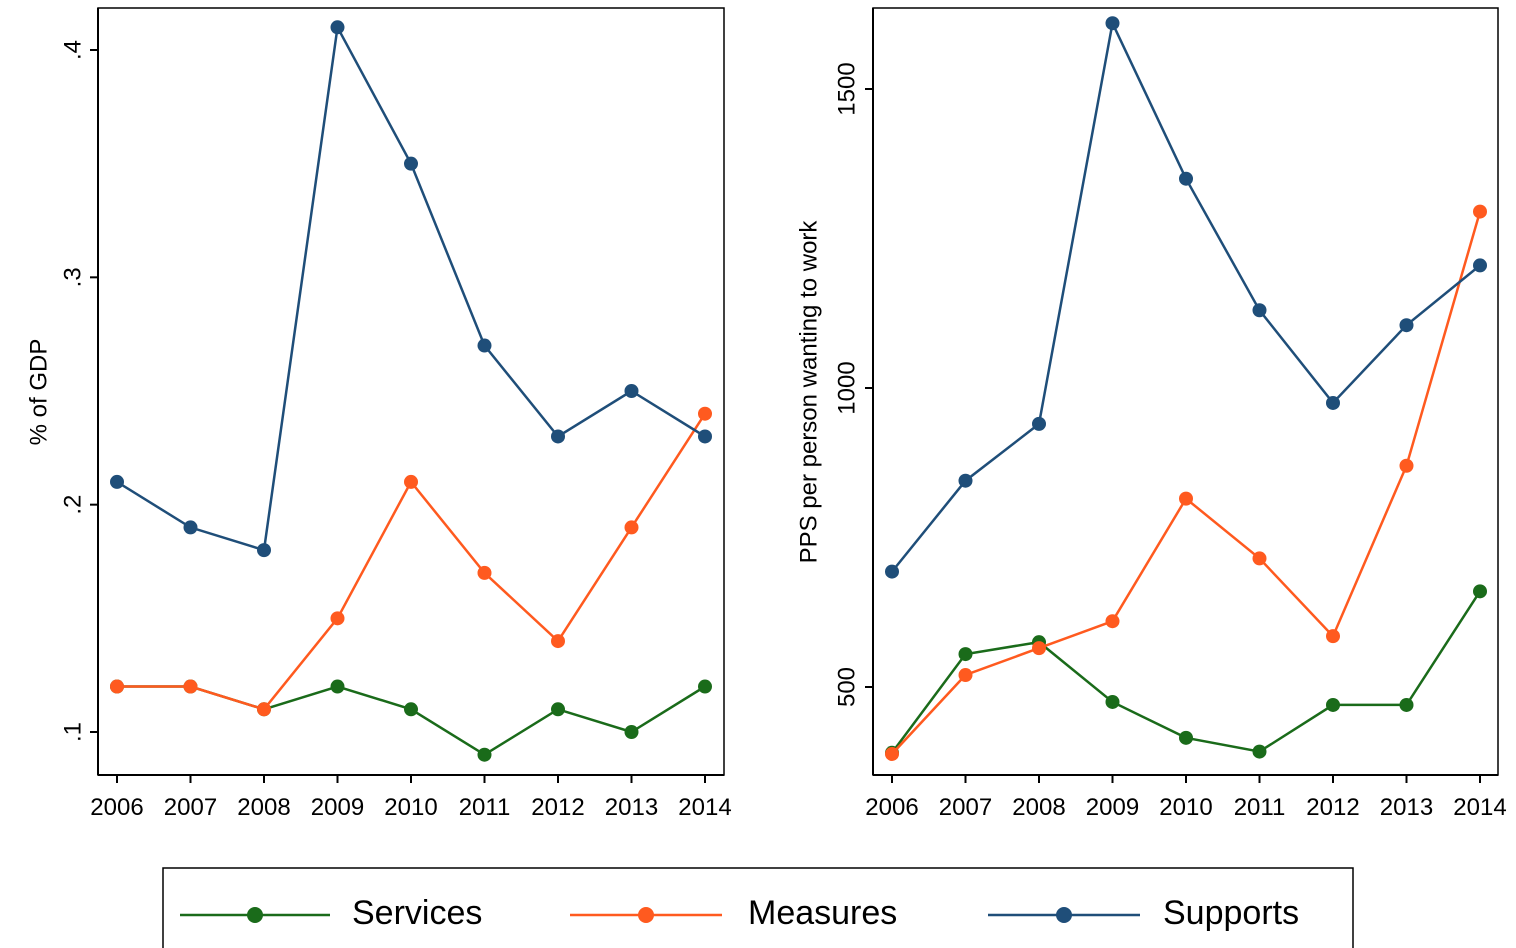 The height and width of the screenshot is (948, 1516). Describe the element at coordinates (846, 88) in the screenshot. I see `y-tick-label: 1500` at that location.